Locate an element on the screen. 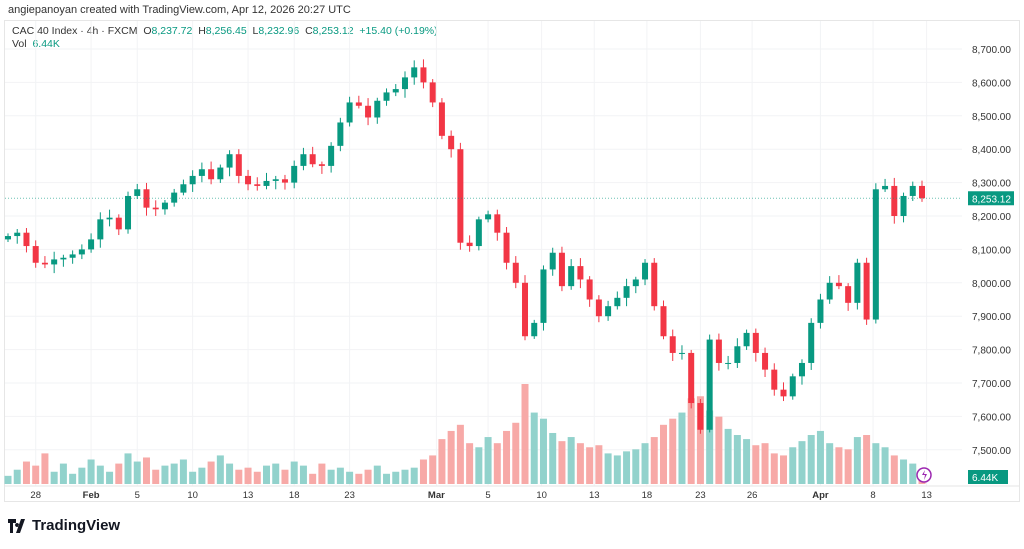 The image size is (1024, 549). price-axis-label: 8,200.00 is located at coordinates (991, 217).